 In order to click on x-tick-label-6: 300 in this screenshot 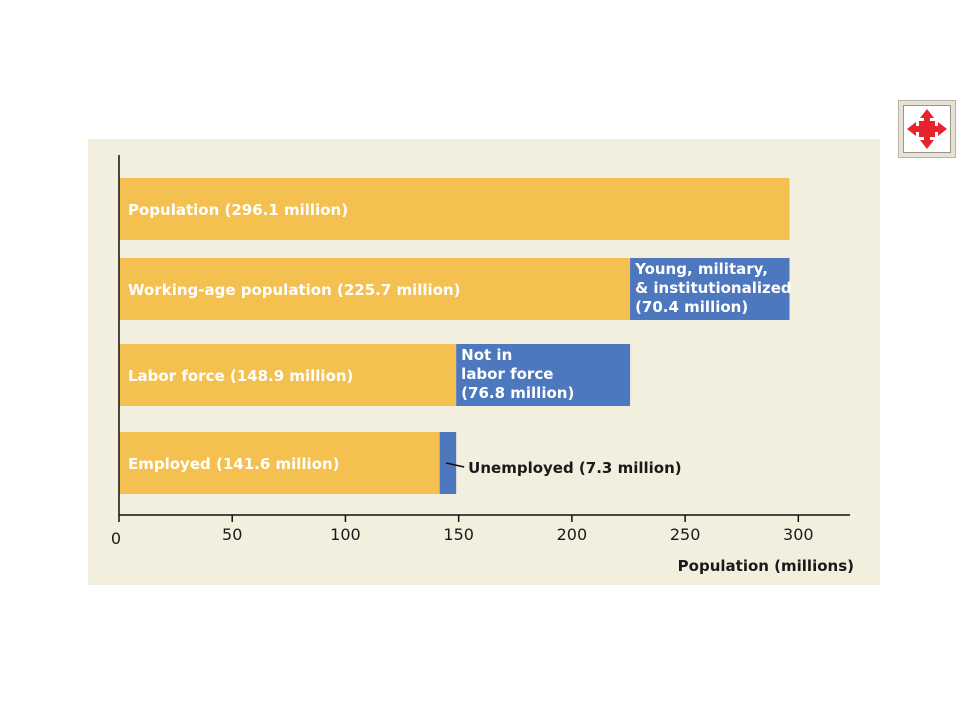, I will do `click(798, 534)`.